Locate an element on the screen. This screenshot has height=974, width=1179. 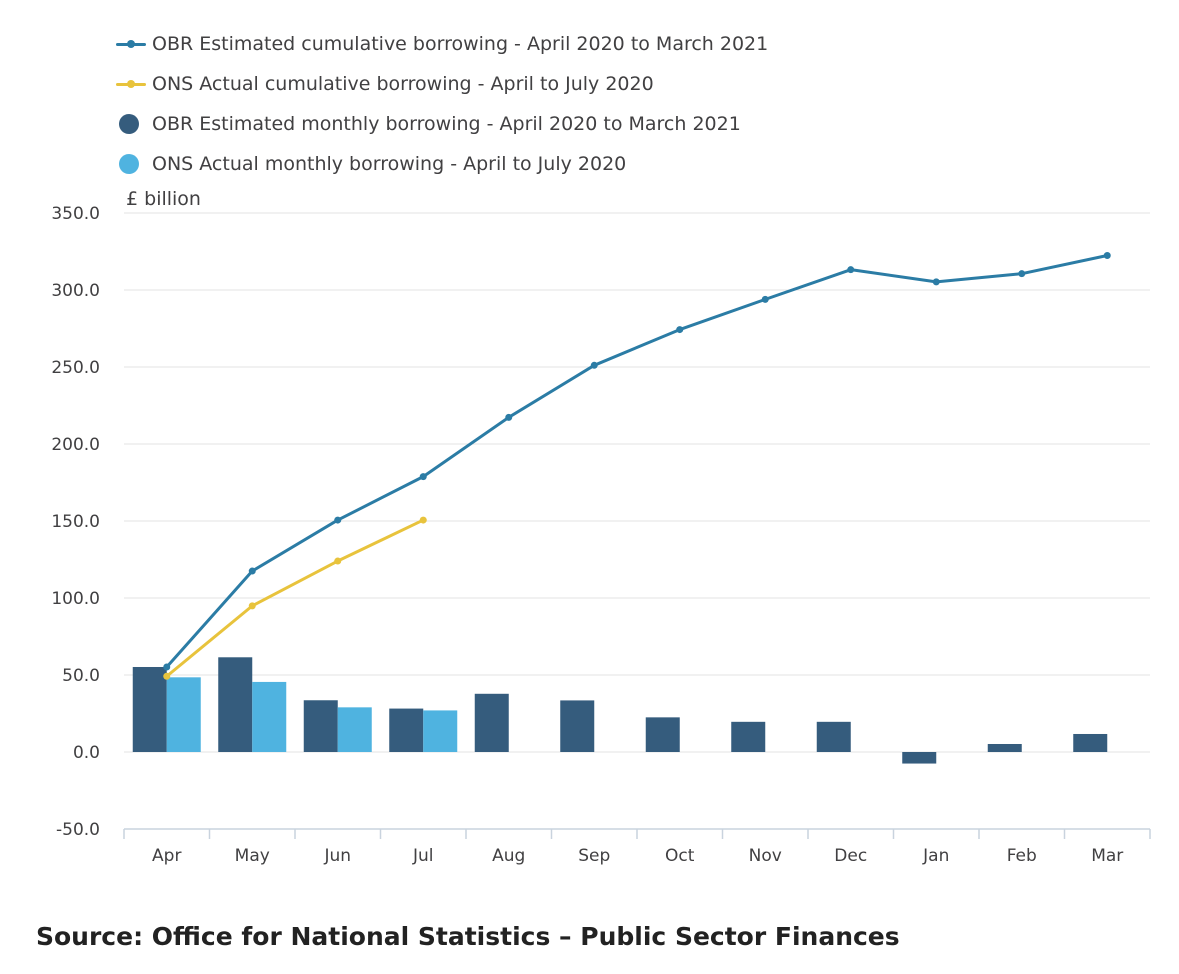
x-tick-label: Apr is located at coordinates (166, 856).